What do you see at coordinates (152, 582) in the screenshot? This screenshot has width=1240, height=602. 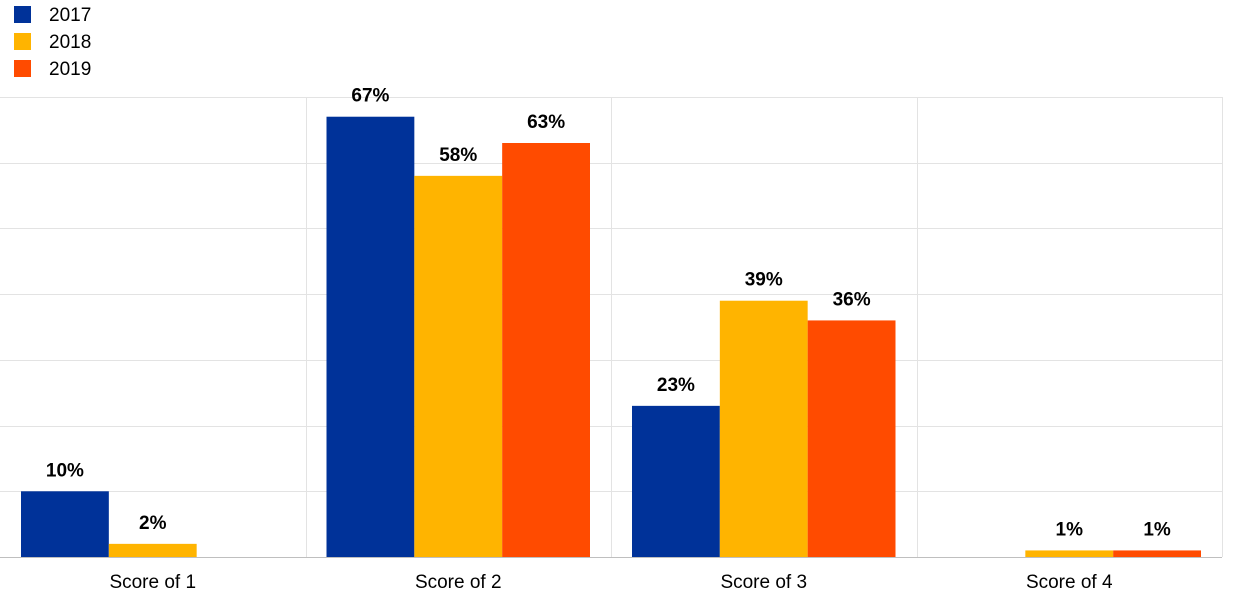 I see `category-label: Score of 1` at bounding box center [152, 582].